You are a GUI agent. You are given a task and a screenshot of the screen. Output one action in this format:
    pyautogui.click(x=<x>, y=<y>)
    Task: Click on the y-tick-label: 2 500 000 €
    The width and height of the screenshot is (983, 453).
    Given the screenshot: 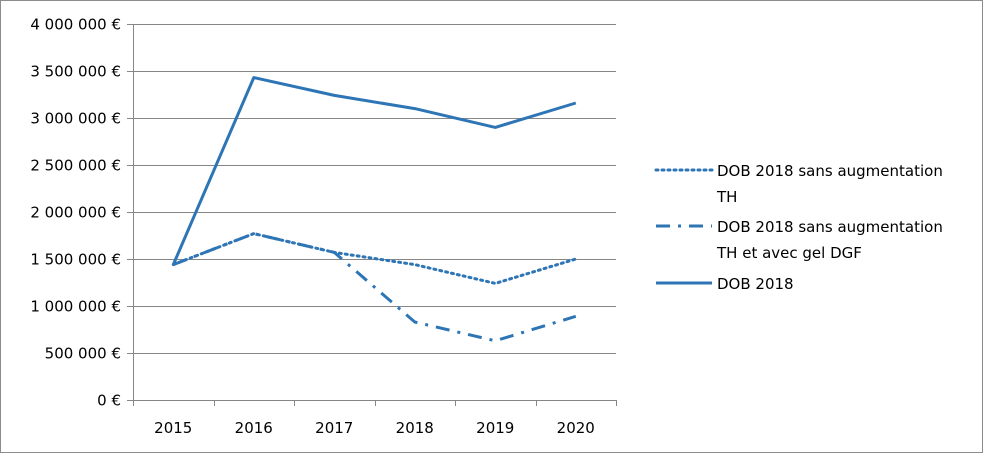 What is the action you would take?
    pyautogui.click(x=75, y=166)
    